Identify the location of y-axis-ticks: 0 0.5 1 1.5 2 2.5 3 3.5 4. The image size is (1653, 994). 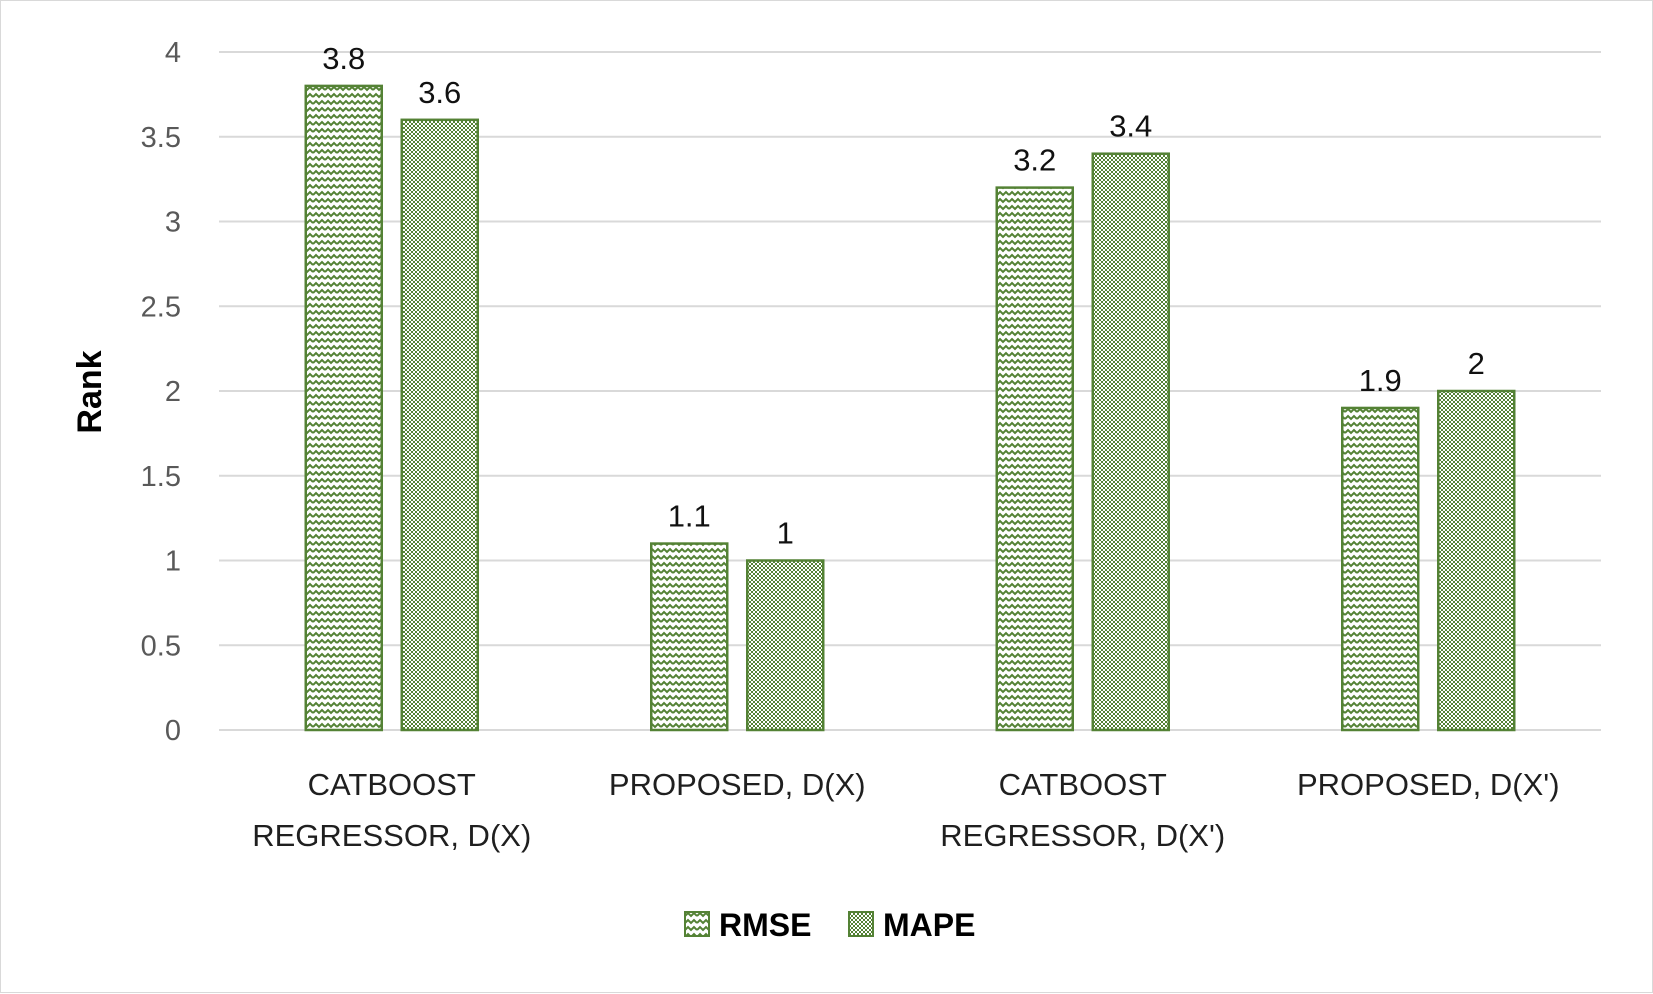
(161, 392).